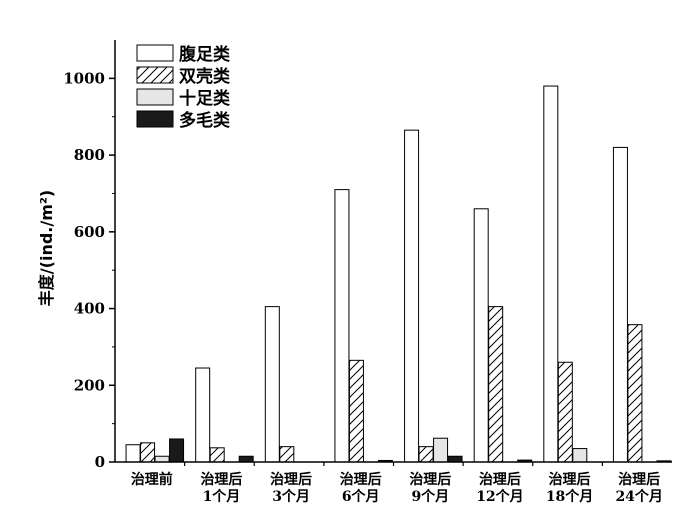  What do you see at coordinates (89, 232) in the screenshot?
I see `y-tick-label-4: 600` at bounding box center [89, 232].